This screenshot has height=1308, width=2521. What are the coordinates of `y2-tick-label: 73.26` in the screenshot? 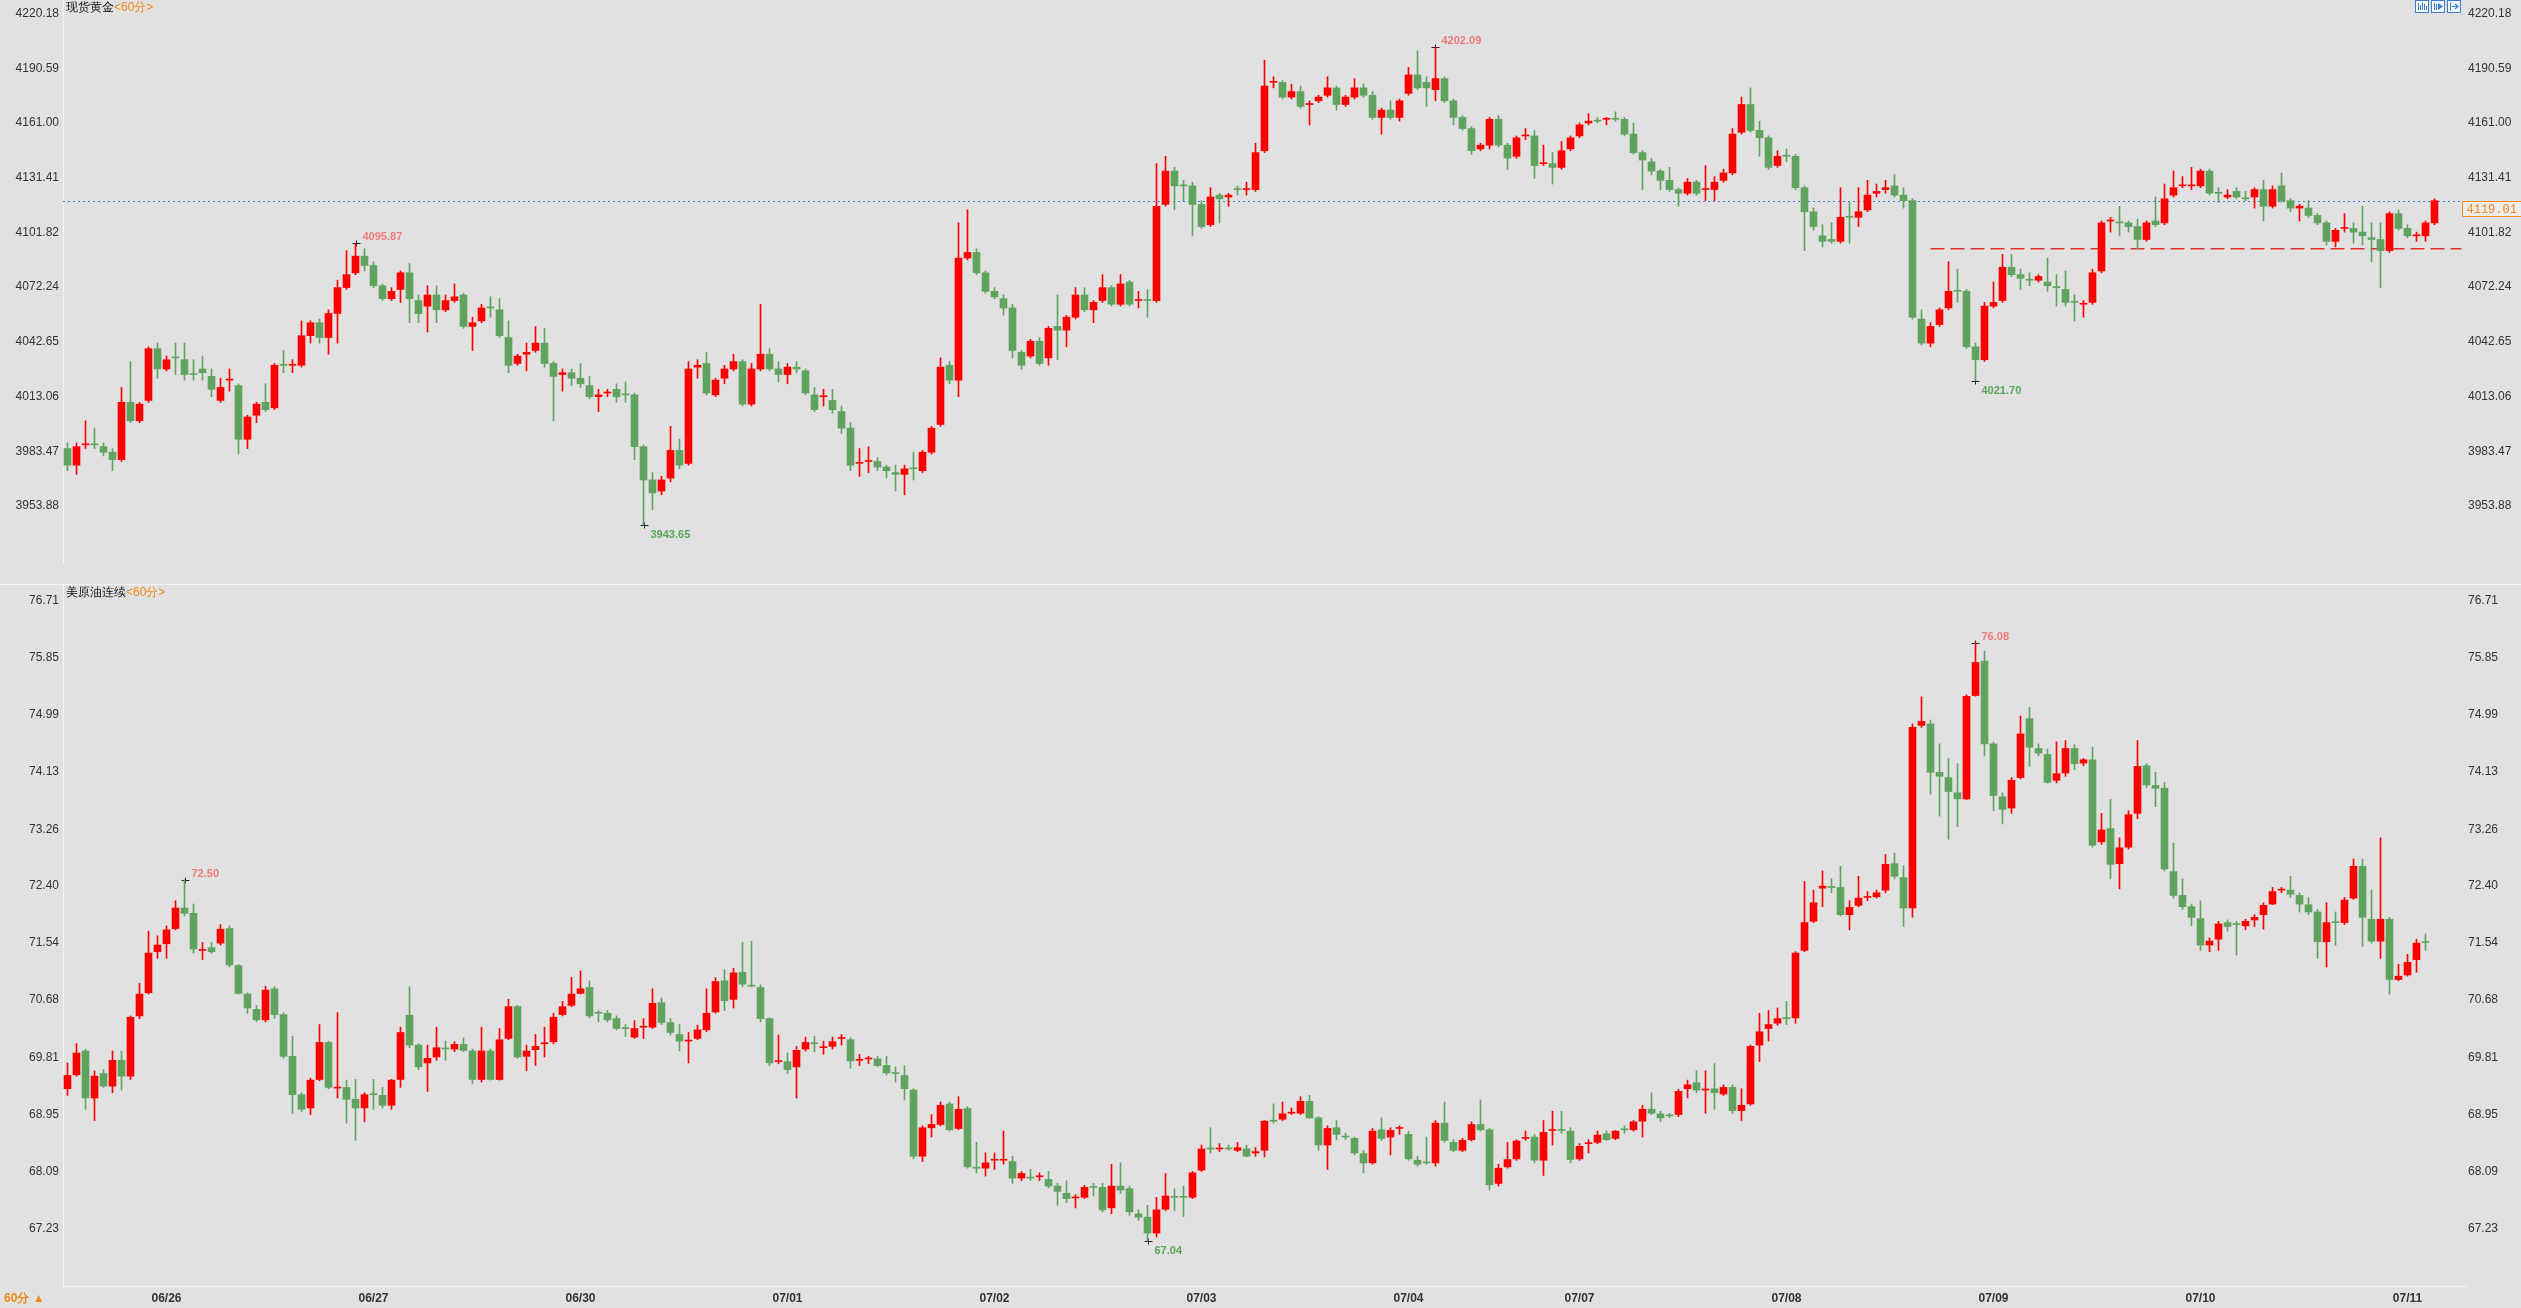 It's located at (2483, 828).